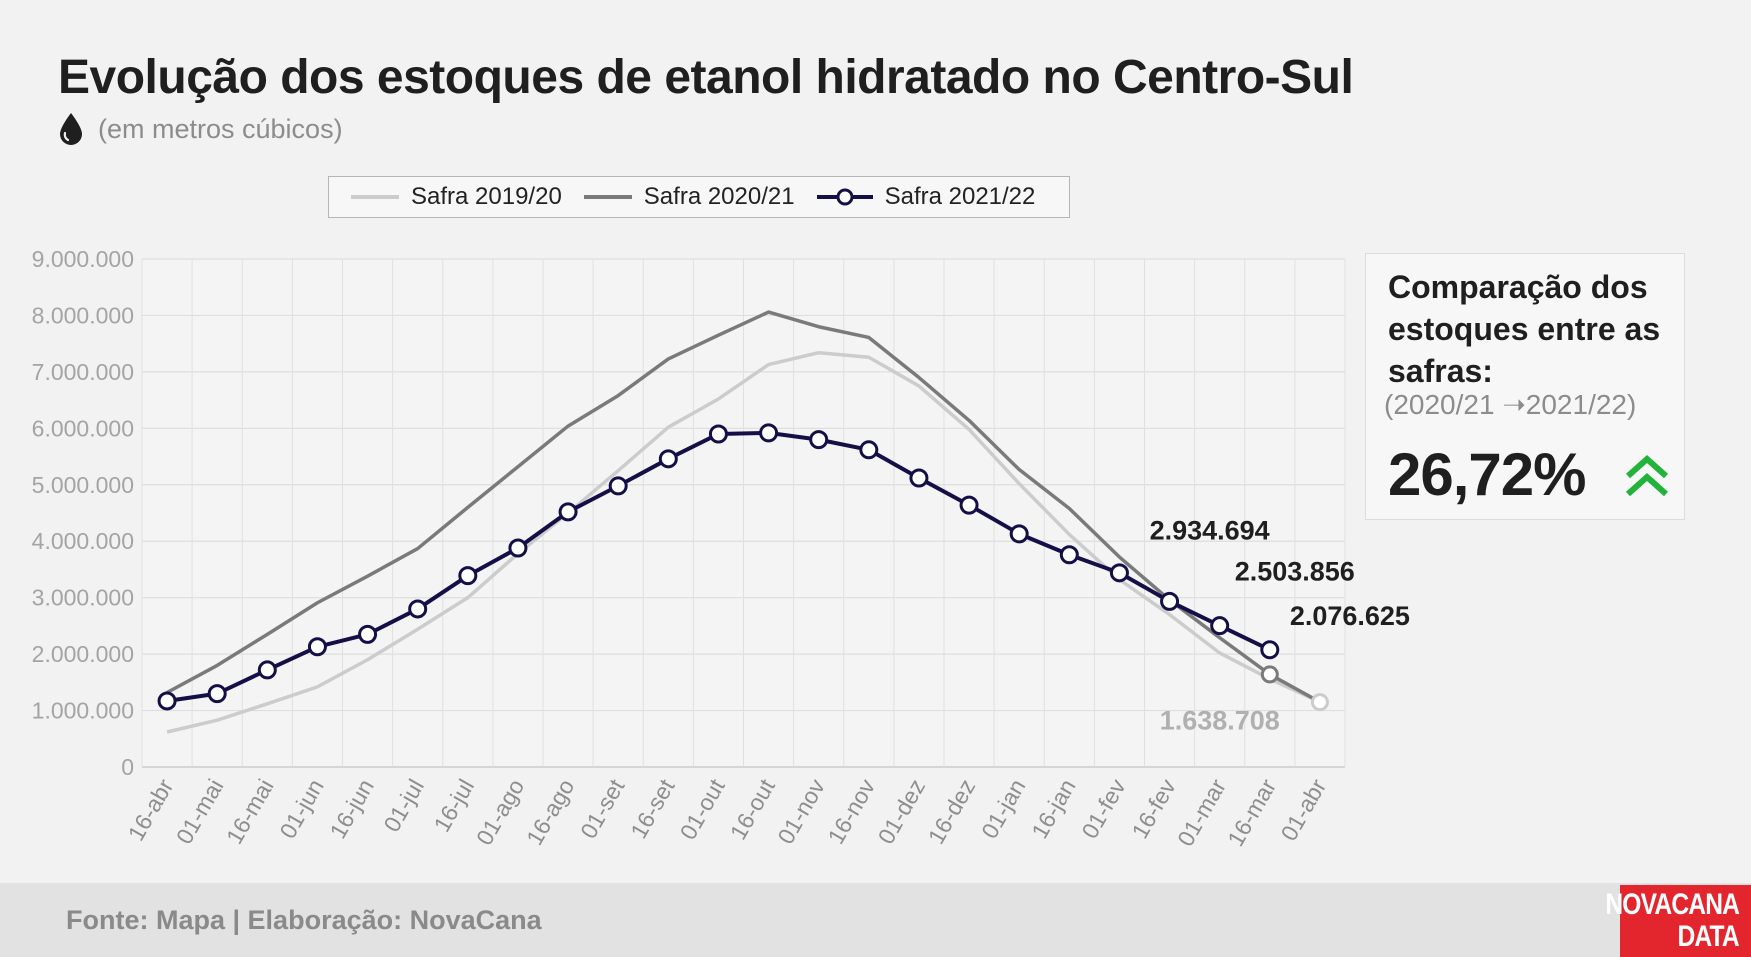 This screenshot has height=957, width=1751. Describe the element at coordinates (83, 711) in the screenshot. I see `y-tick-label: 1.000.000` at that location.